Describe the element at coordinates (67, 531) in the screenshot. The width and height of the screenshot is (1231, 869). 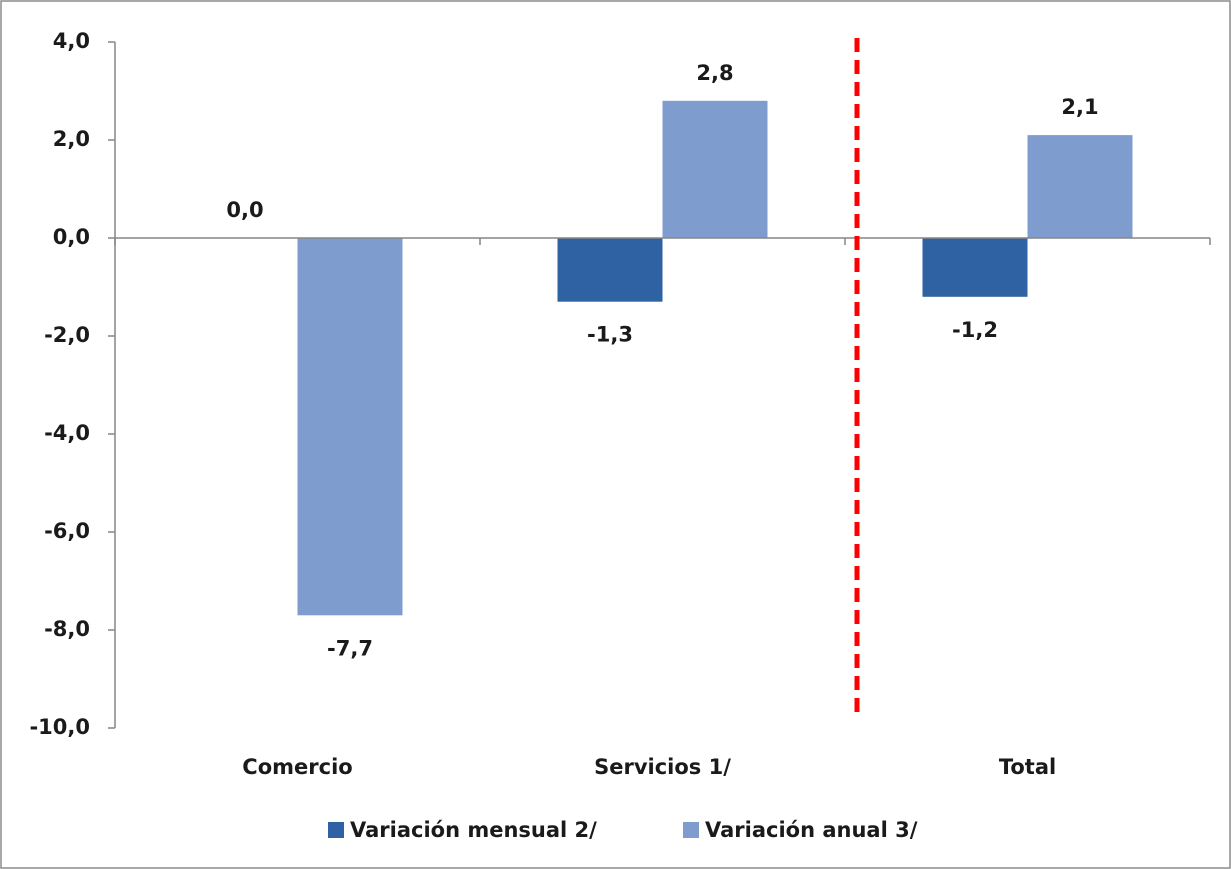
I see `y-tick-label: -6,0` at that location.